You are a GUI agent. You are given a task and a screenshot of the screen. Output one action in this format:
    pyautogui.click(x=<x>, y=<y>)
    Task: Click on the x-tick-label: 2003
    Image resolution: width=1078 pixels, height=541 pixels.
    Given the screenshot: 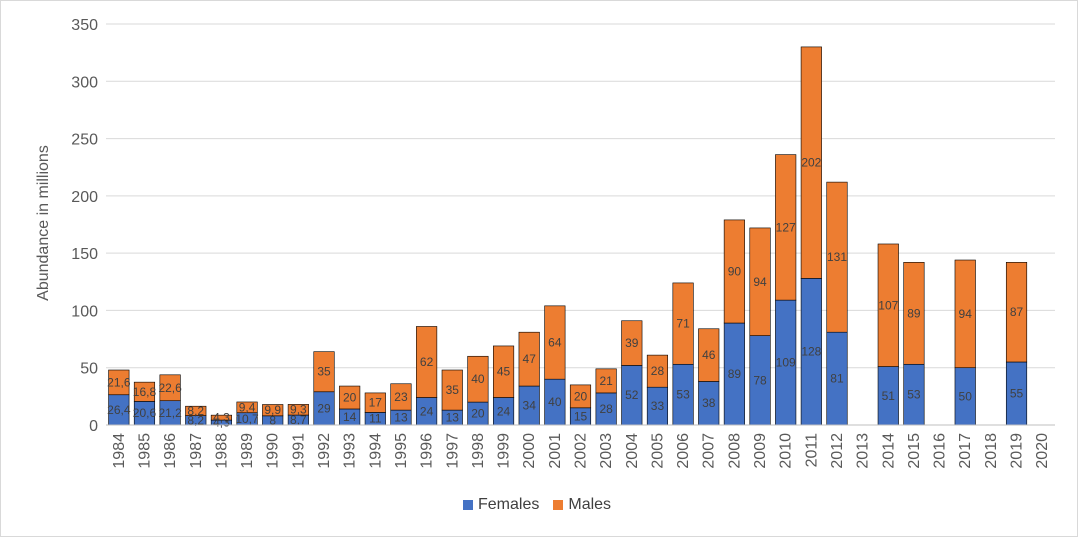 What is the action you would take?
    pyautogui.click(x=606, y=451)
    